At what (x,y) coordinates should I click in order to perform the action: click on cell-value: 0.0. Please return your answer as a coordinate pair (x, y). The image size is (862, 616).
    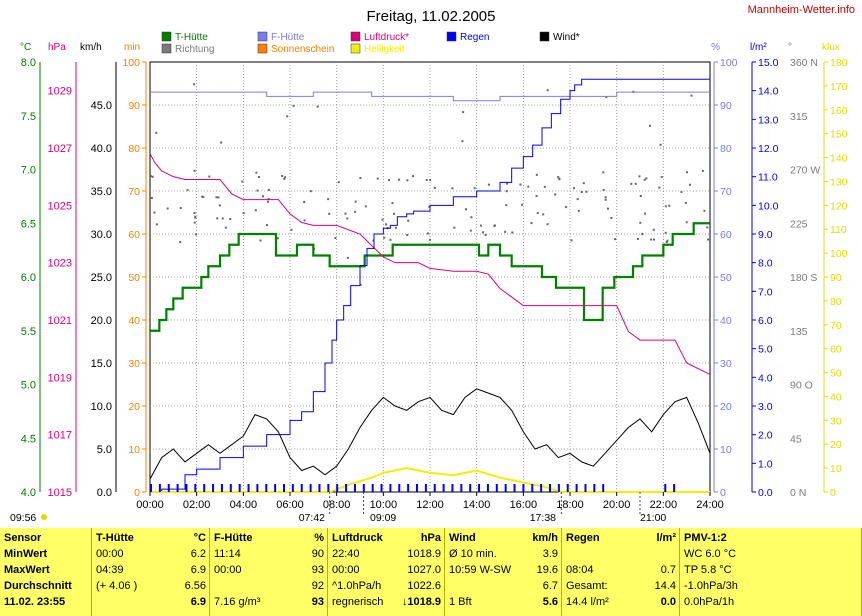
    Looking at the image, I should click on (668, 602).